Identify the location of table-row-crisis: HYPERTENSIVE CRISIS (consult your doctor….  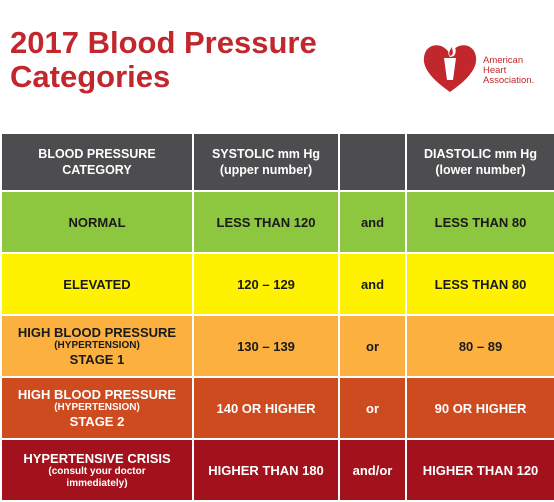
(277, 470).